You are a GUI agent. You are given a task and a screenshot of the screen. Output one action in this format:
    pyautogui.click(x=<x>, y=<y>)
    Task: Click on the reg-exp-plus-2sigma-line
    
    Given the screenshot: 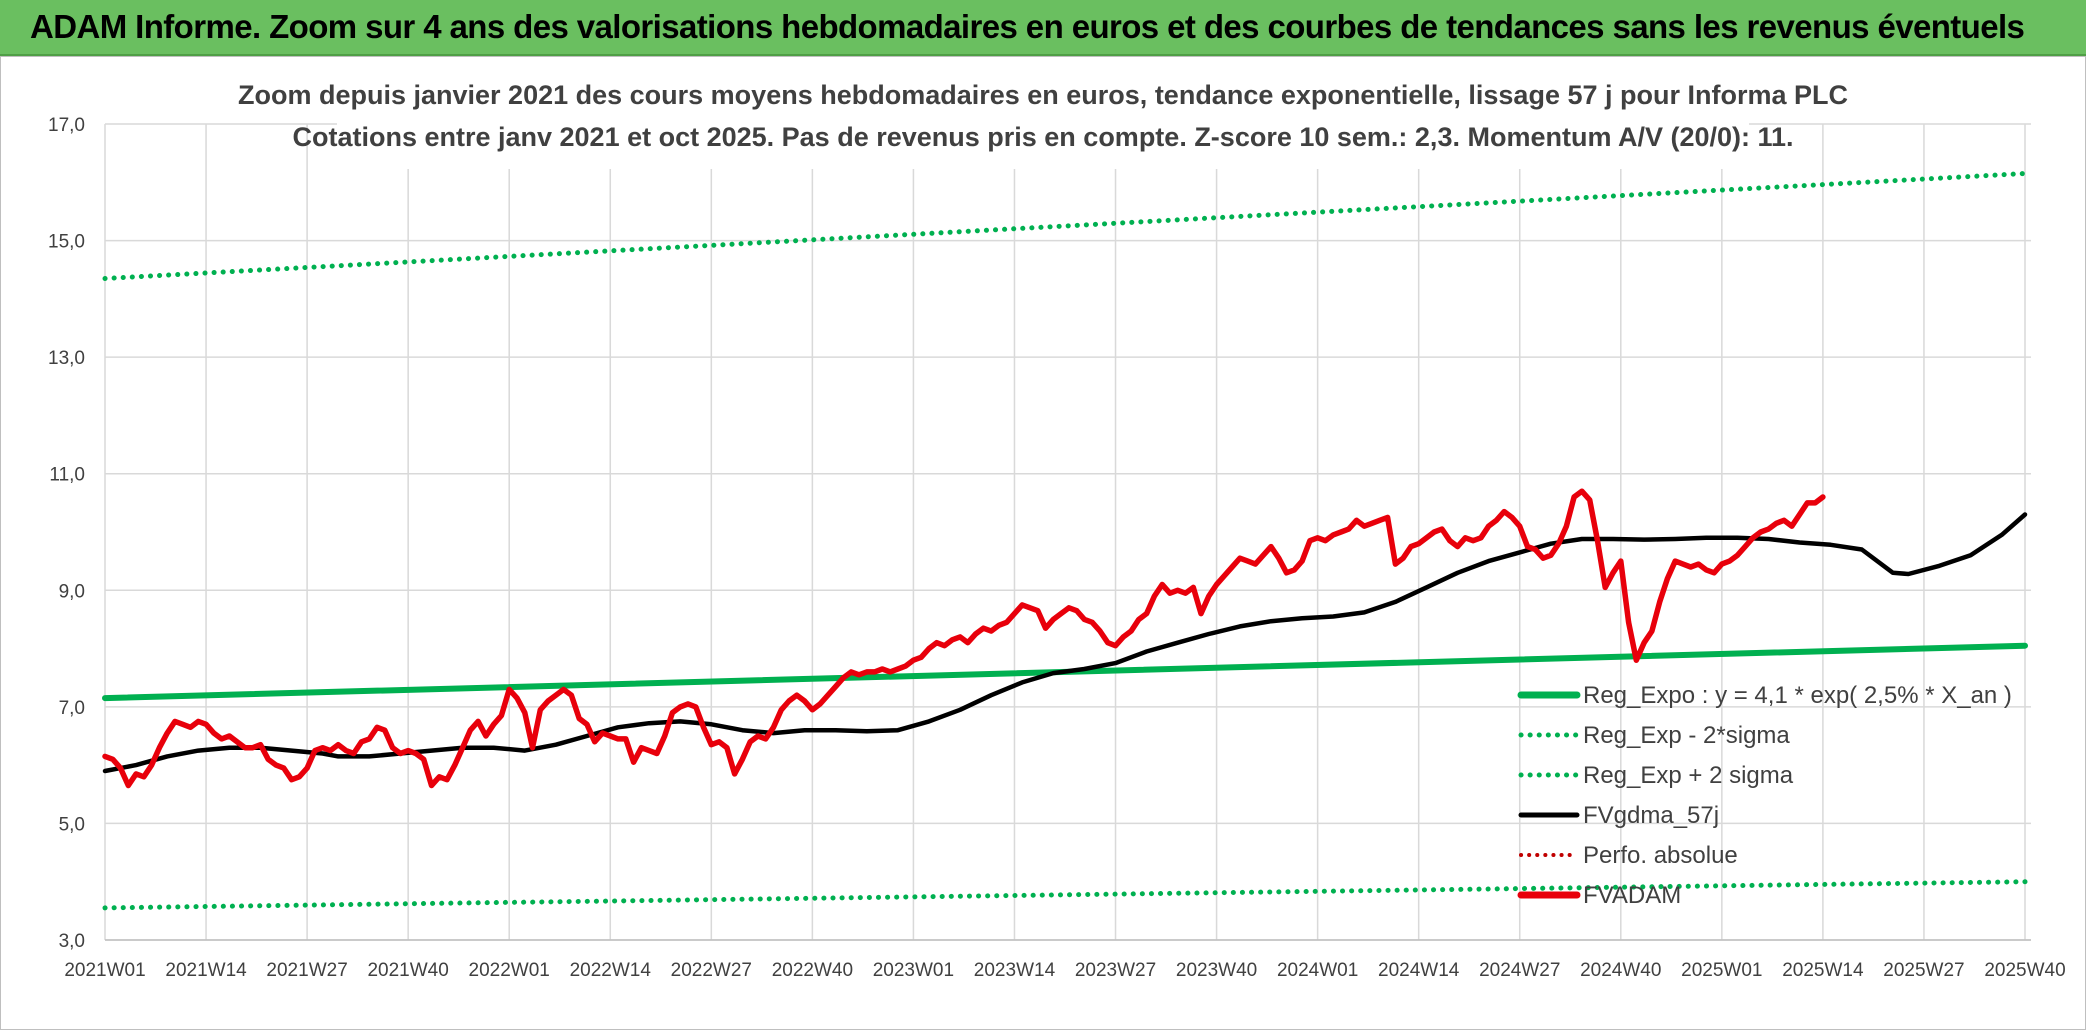 What is the action you would take?
    pyautogui.click(x=1065, y=226)
    